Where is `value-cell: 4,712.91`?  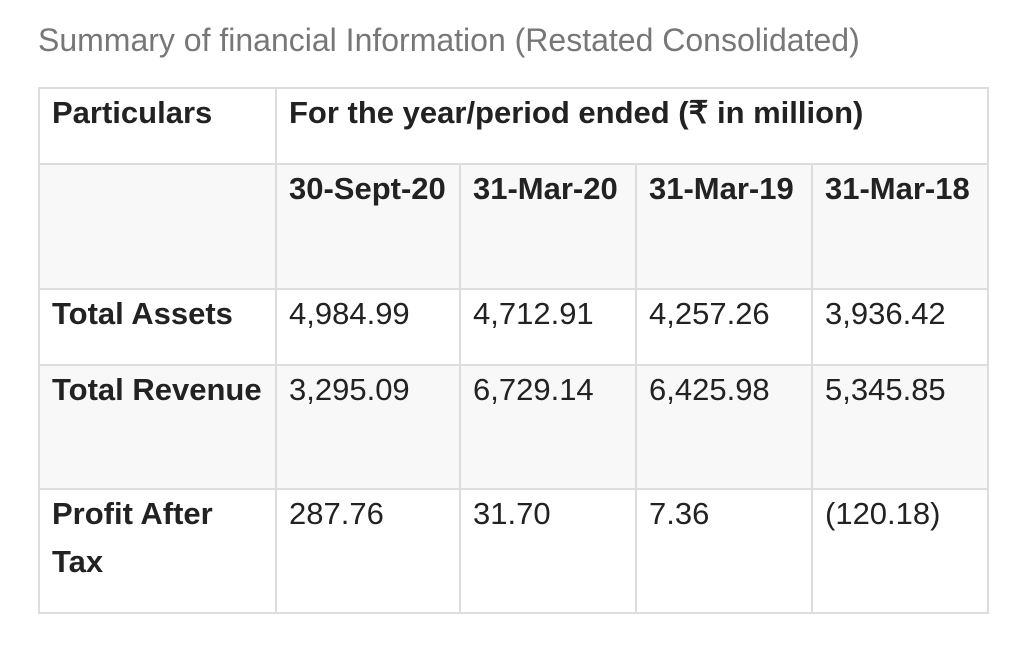 value-cell: 4,712.91 is located at coordinates (548, 327).